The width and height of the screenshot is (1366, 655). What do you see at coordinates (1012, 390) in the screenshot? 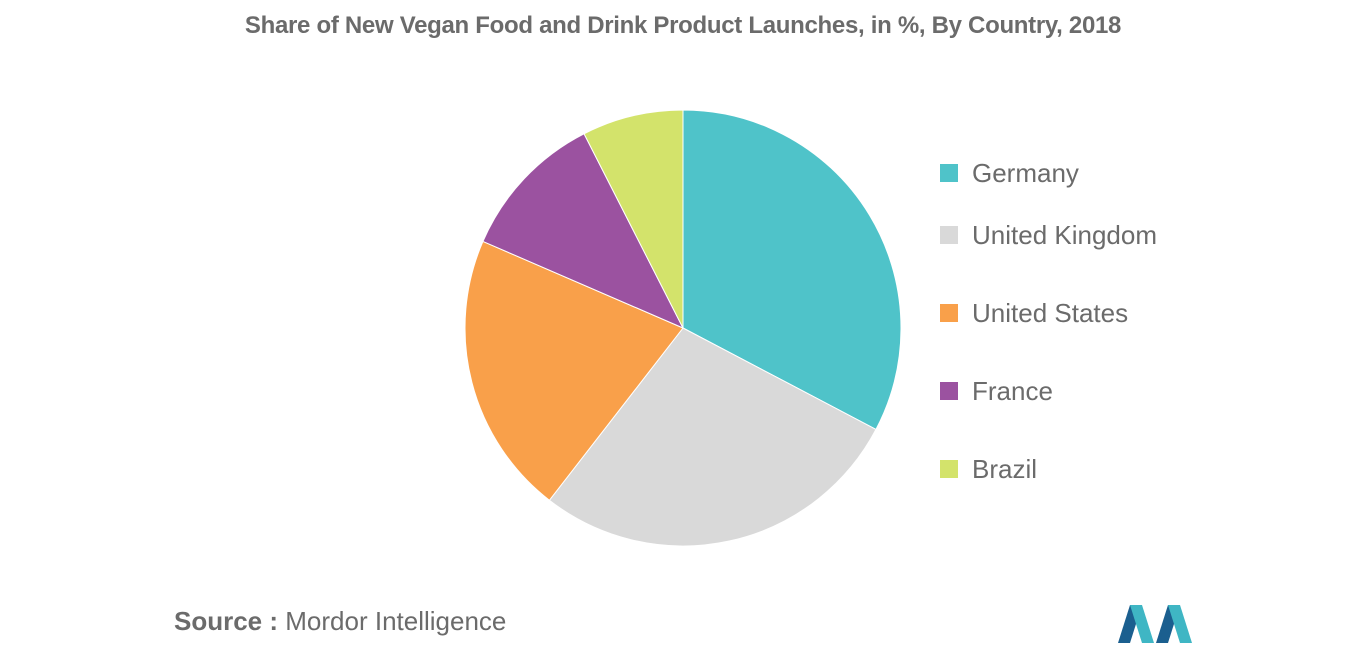
I see `legend-label: France` at bounding box center [1012, 390].